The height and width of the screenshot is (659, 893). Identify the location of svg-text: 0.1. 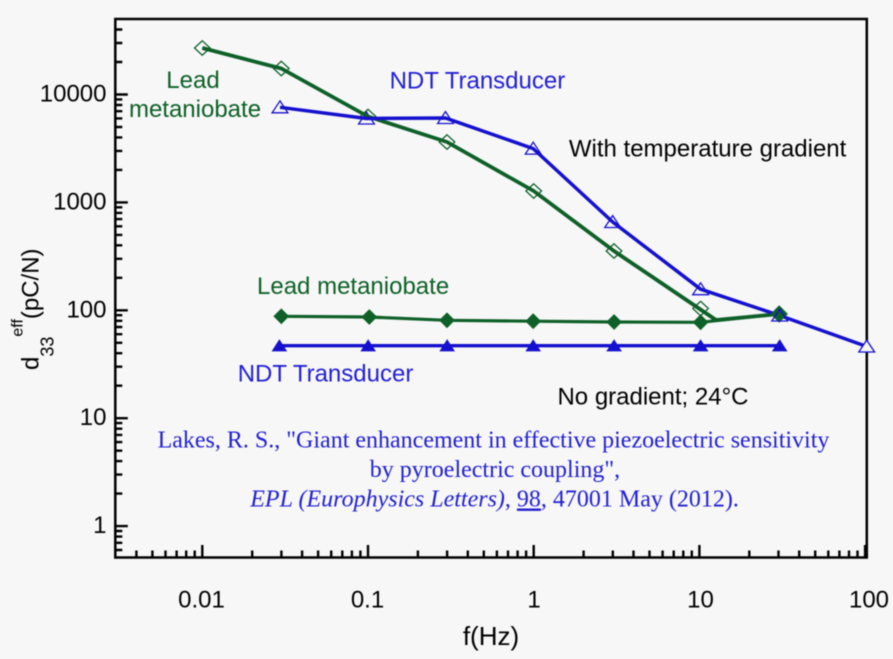
(367, 600).